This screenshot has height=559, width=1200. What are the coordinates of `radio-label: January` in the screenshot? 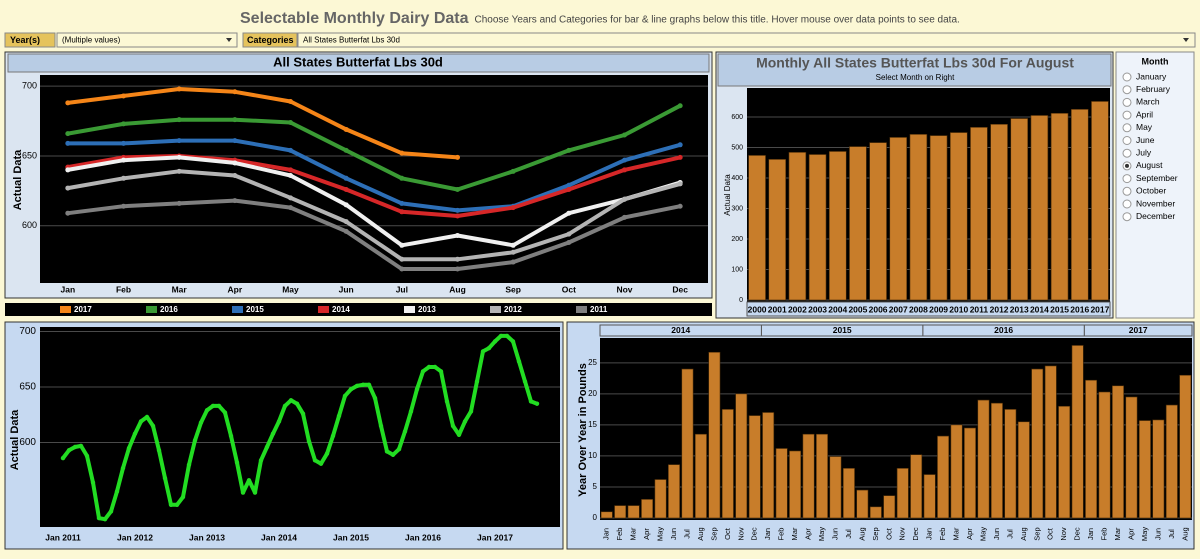 It's located at (1151, 76).